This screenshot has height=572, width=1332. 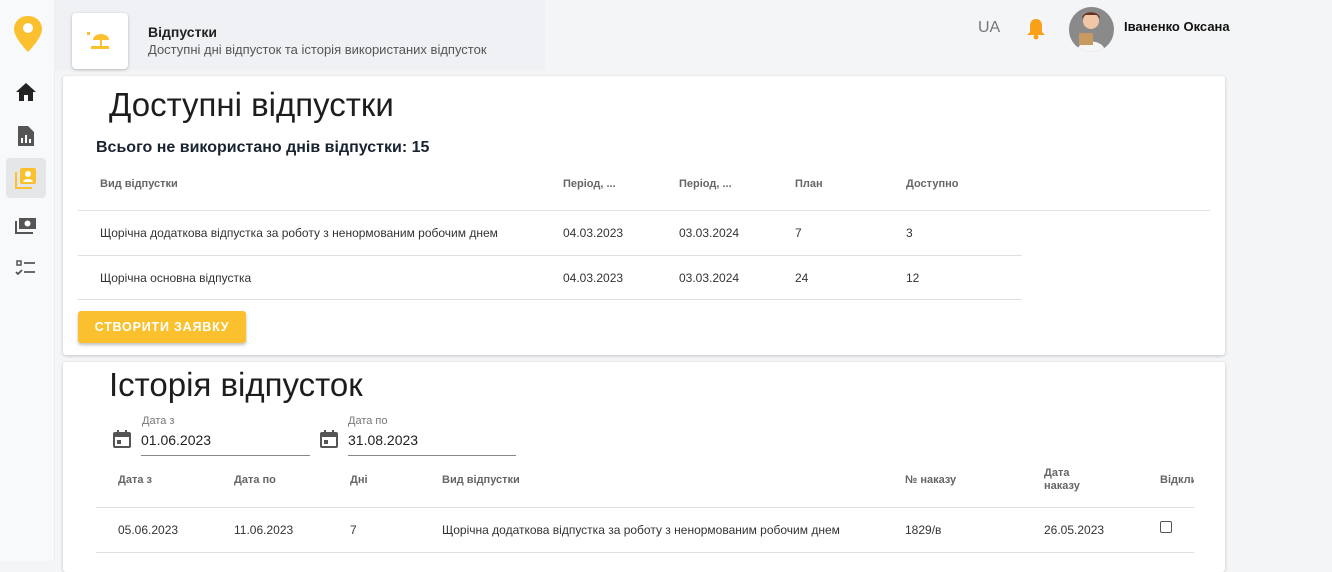 I want to click on language-switch: UA, so click(x=989, y=27).